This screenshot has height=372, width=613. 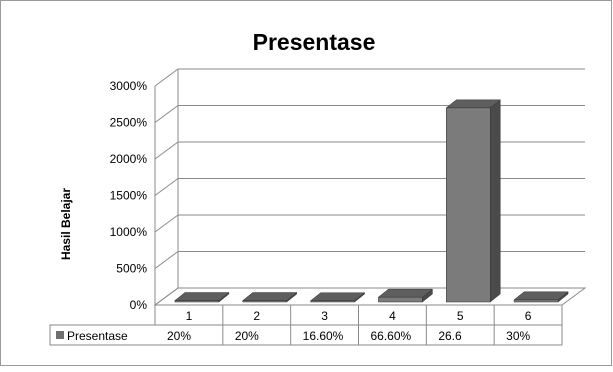 I want to click on y-axis-label: Hasil Belajar, so click(x=66, y=224).